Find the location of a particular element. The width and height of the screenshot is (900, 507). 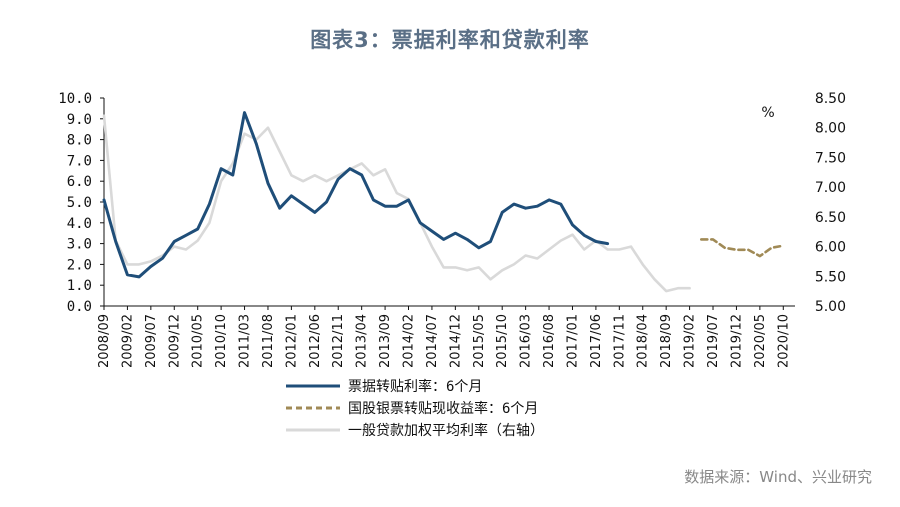

x-tick-label: 2019/02 is located at coordinates (690, 341).